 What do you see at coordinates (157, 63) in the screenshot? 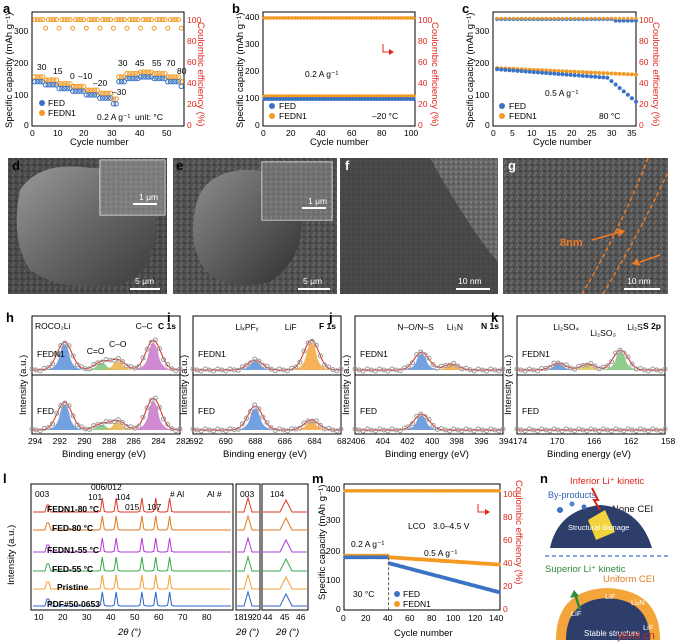
I see `temp-label: 55` at bounding box center [157, 63].